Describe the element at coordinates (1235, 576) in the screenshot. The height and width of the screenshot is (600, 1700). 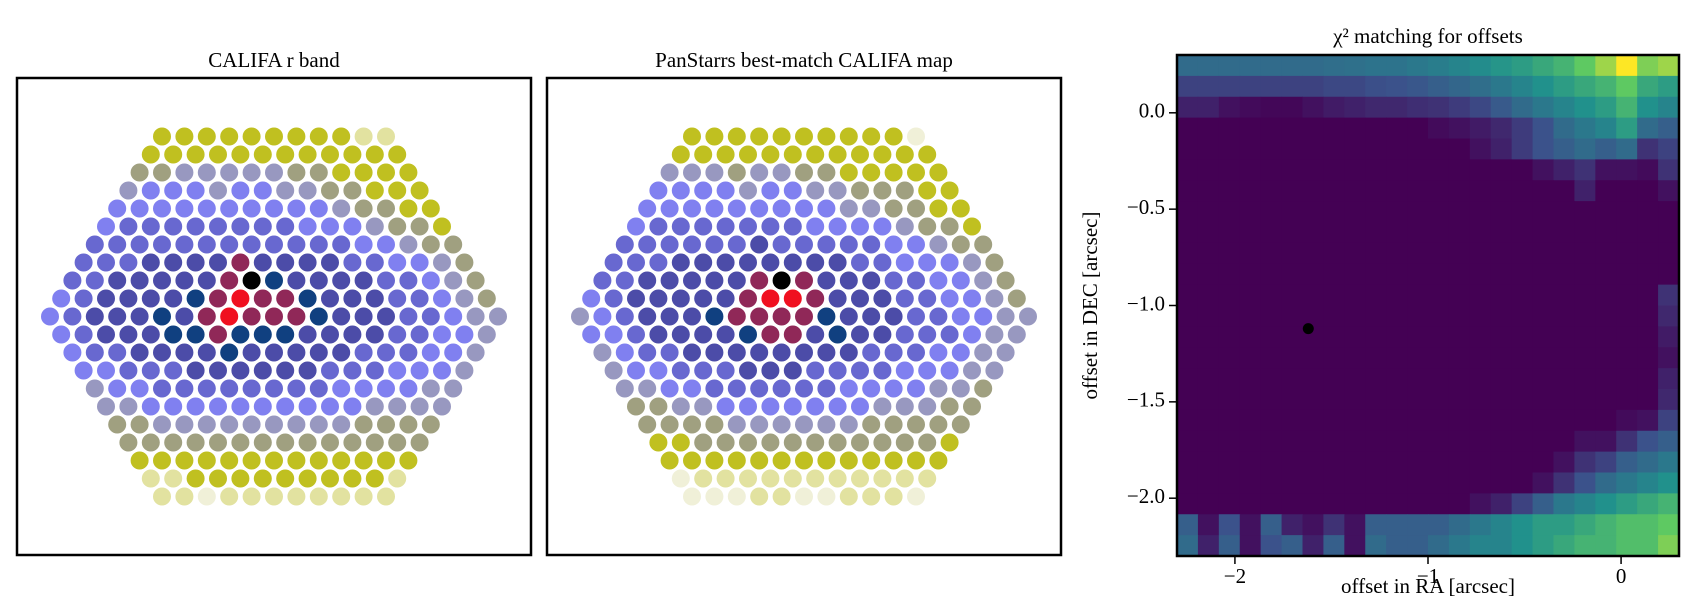
I see `x-tick-label: −2` at that location.